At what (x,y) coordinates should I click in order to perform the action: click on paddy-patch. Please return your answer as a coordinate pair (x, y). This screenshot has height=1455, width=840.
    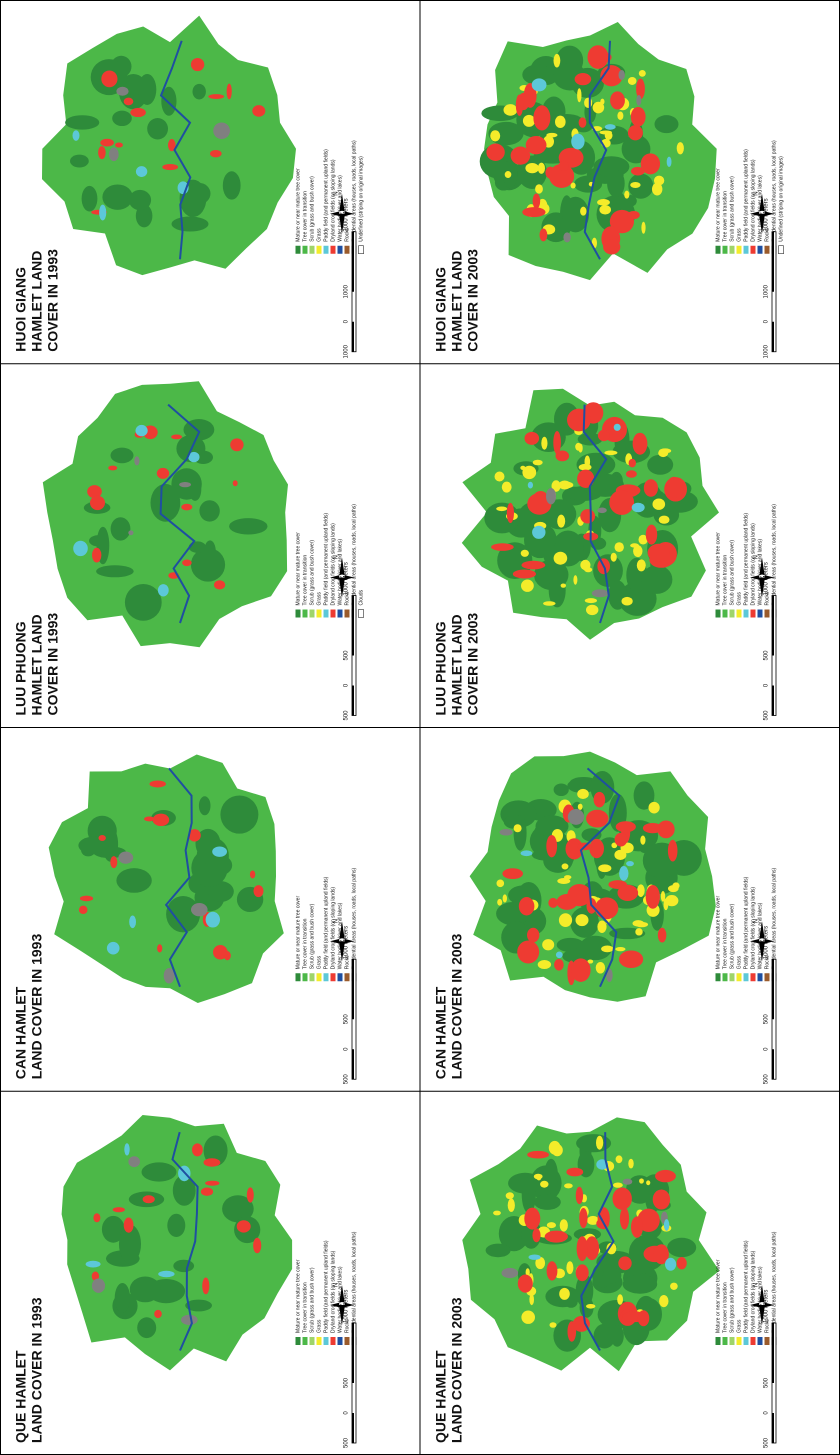
    Looking at the image, I should click on (213, 919).